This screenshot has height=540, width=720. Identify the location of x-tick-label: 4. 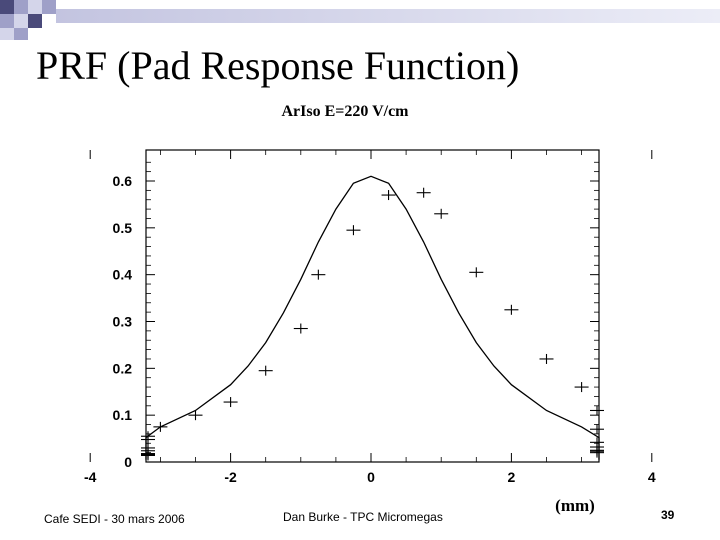
(652, 477).